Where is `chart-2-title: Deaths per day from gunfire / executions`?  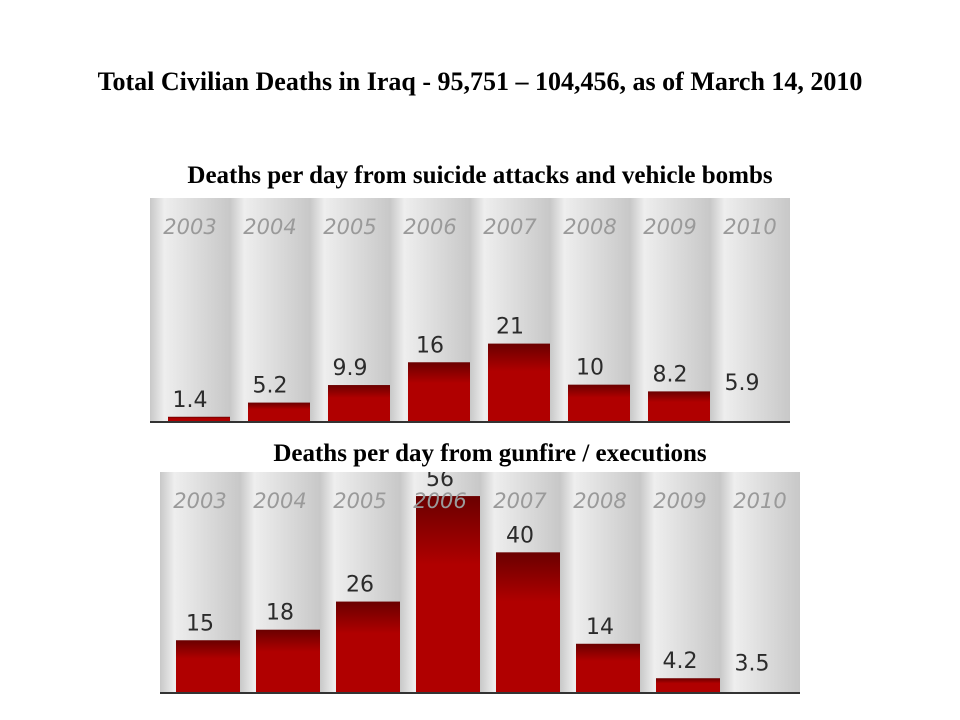
chart-2-title: Deaths per day from gunfire / executions is located at coordinates (490, 453).